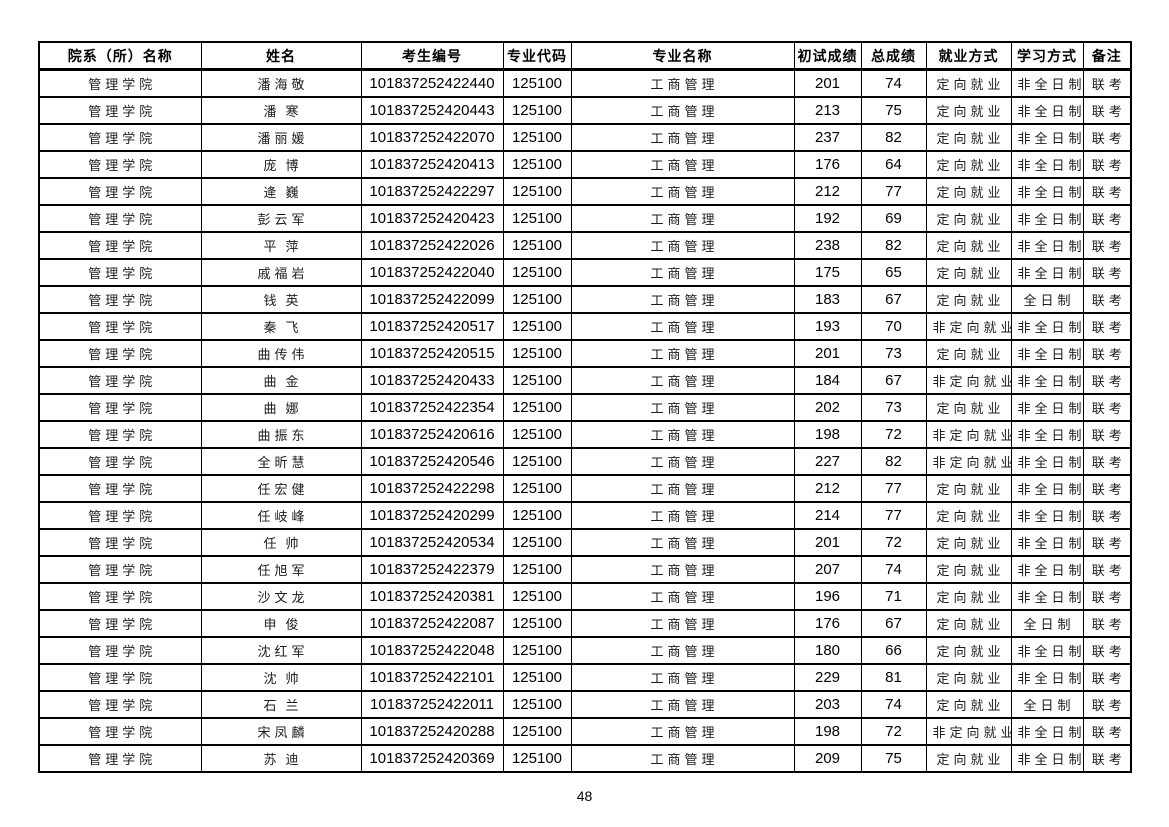 The height and width of the screenshot is (827, 1169). I want to click on cell-initial_score: 201, so click(827, 83).